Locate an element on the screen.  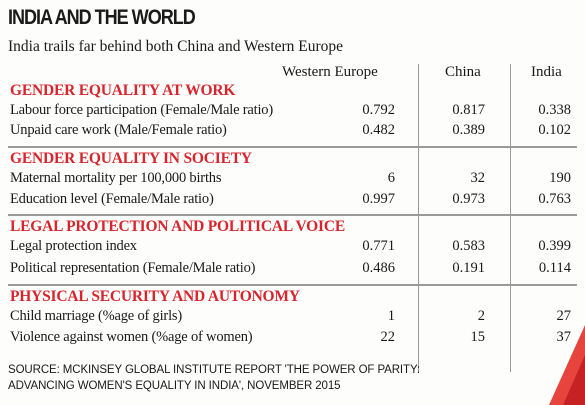
value-western-europe: 0.997 is located at coordinates (378, 199).